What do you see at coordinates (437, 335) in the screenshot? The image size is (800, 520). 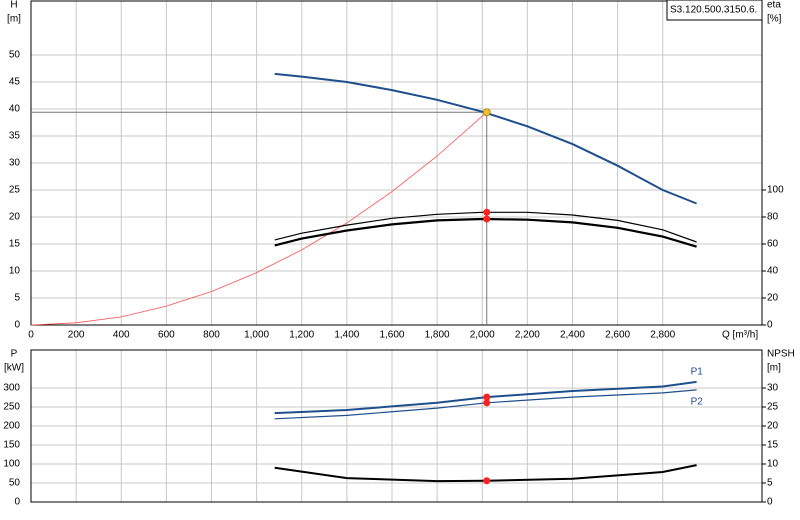 I see `x-tick-label: 1,800` at bounding box center [437, 335].